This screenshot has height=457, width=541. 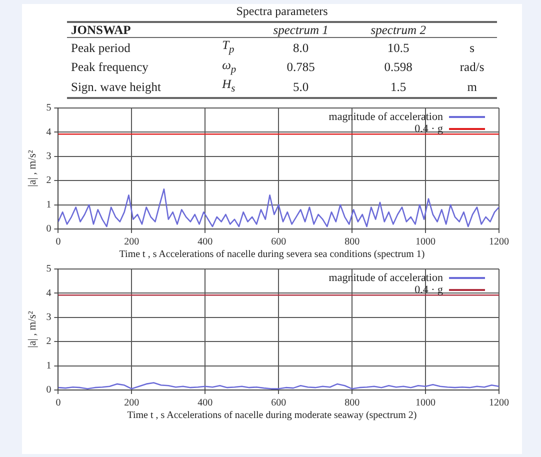 I want to click on text: spectrum 2, so click(x=399, y=30).